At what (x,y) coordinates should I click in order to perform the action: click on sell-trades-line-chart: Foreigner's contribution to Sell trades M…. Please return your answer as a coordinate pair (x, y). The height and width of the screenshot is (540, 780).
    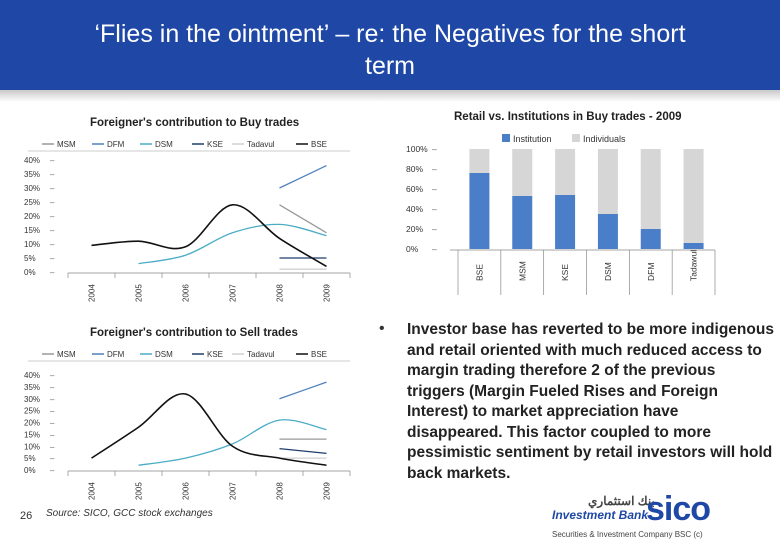
    Looking at the image, I should click on (187, 413).